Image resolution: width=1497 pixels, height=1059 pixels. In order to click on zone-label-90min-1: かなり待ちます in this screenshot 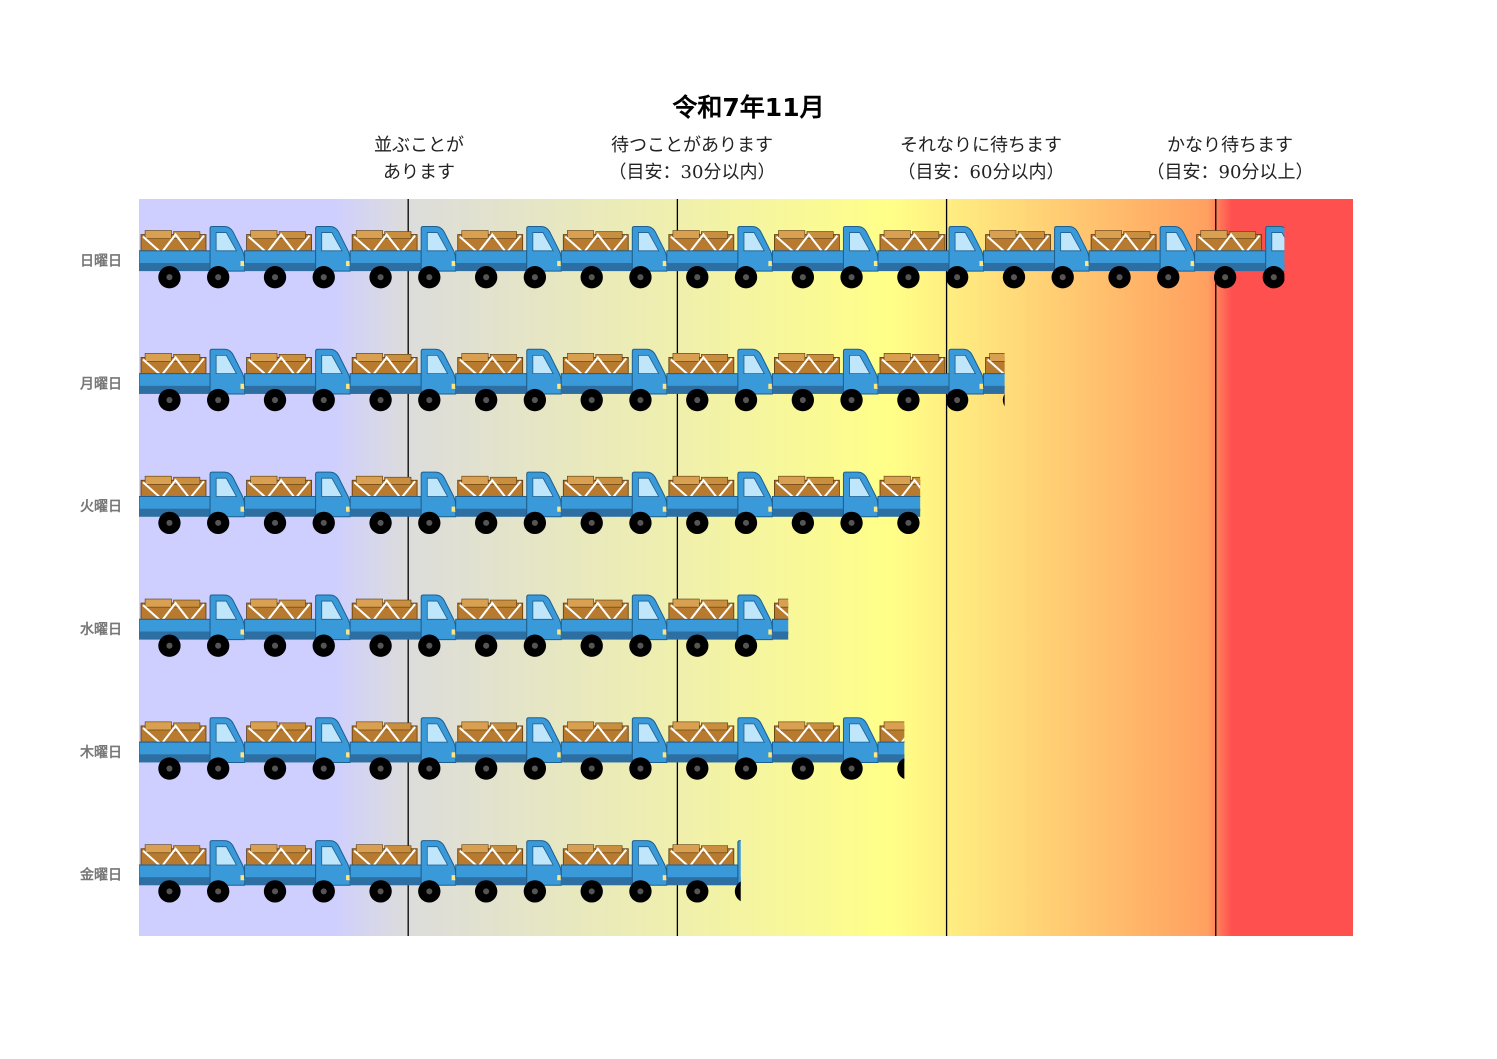, I will do `click(1230, 145)`.